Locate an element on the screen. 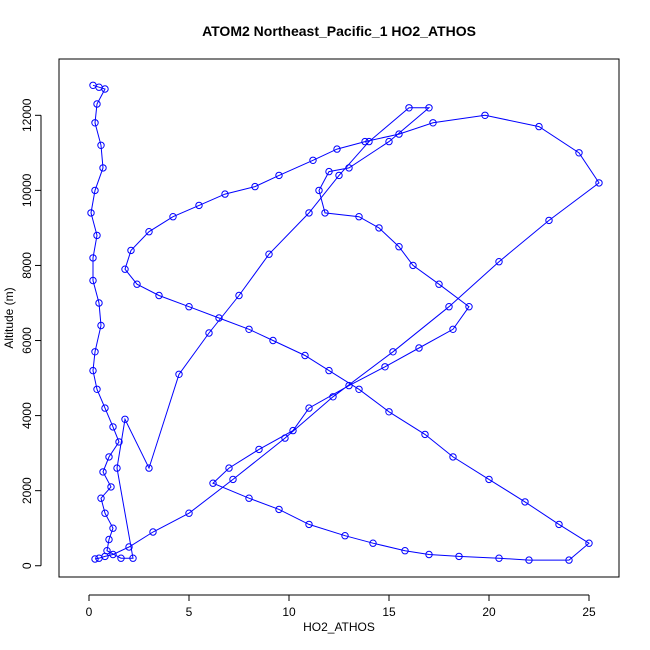 This screenshot has height=650, width=650. x-tick-label: 20 is located at coordinates (489, 612).